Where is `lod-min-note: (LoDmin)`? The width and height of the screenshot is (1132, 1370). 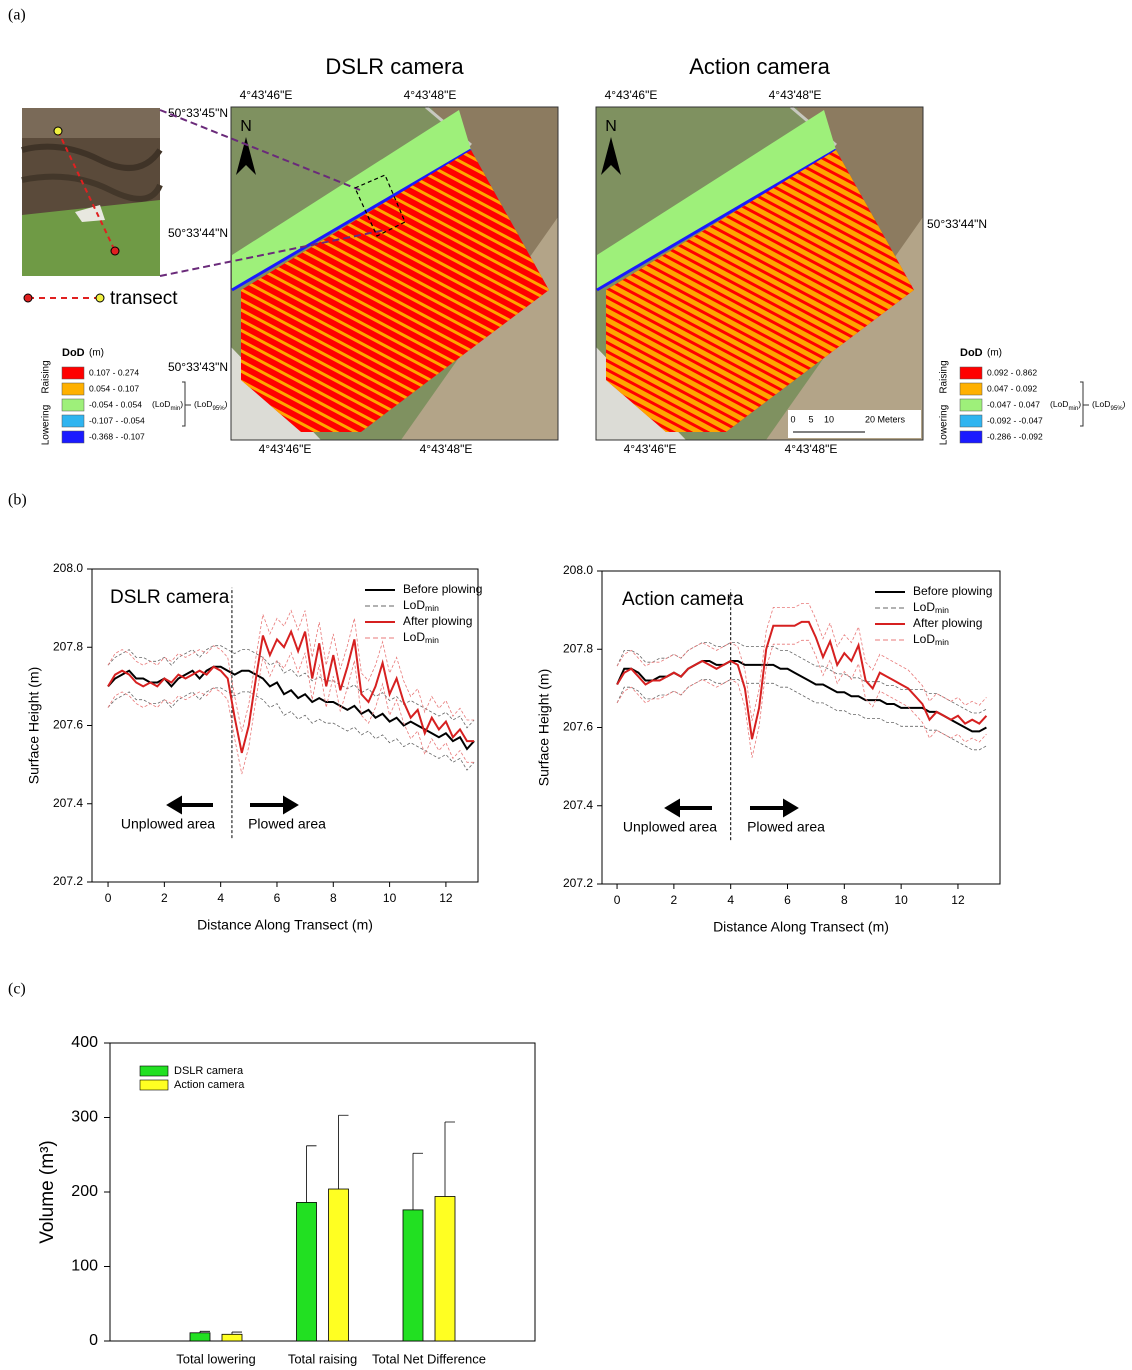 lod-min-note: (LoDmin) is located at coordinates (1065, 405).